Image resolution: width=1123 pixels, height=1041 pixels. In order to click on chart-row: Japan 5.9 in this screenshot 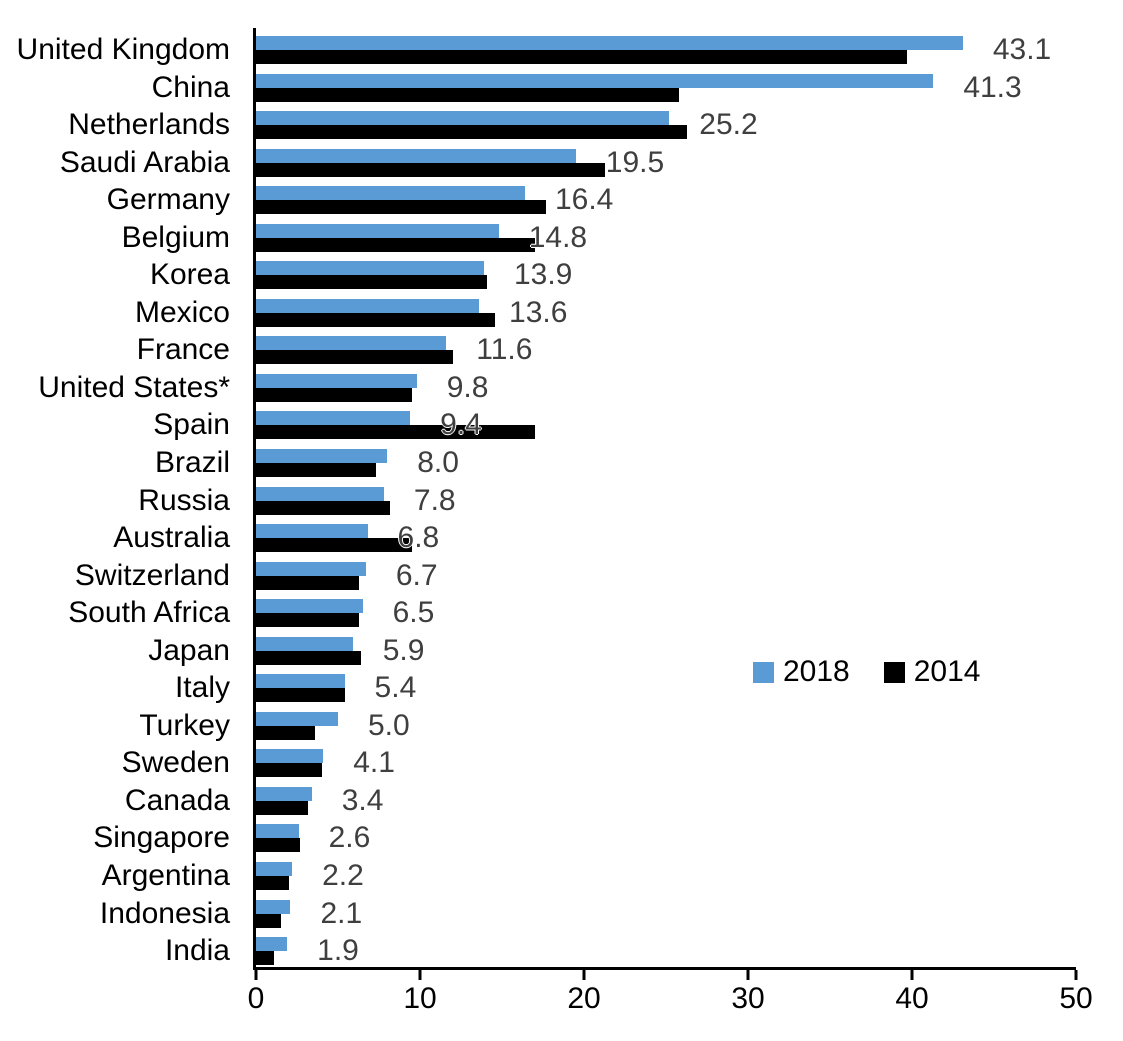, I will do `click(612, 648)`.